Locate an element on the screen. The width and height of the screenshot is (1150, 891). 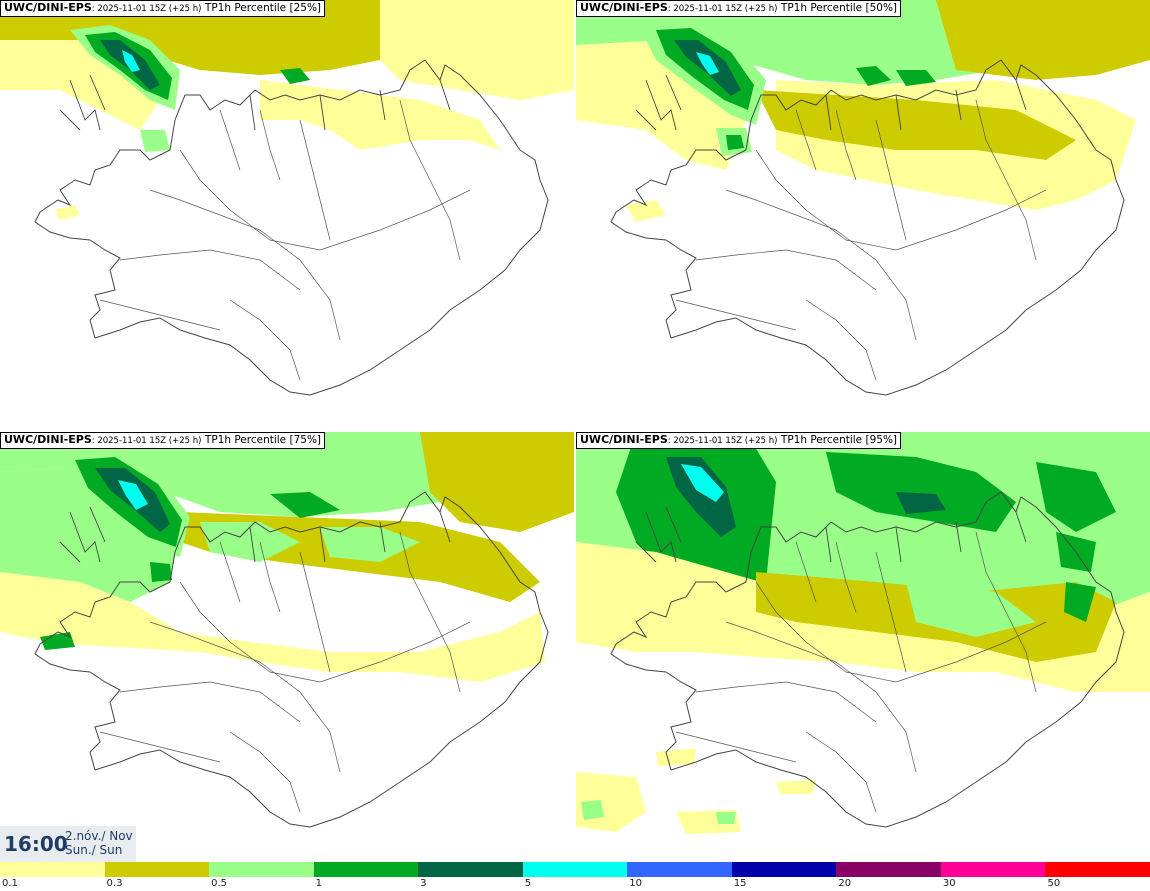
legend-tick-label: 0.3 is located at coordinates (114, 883).